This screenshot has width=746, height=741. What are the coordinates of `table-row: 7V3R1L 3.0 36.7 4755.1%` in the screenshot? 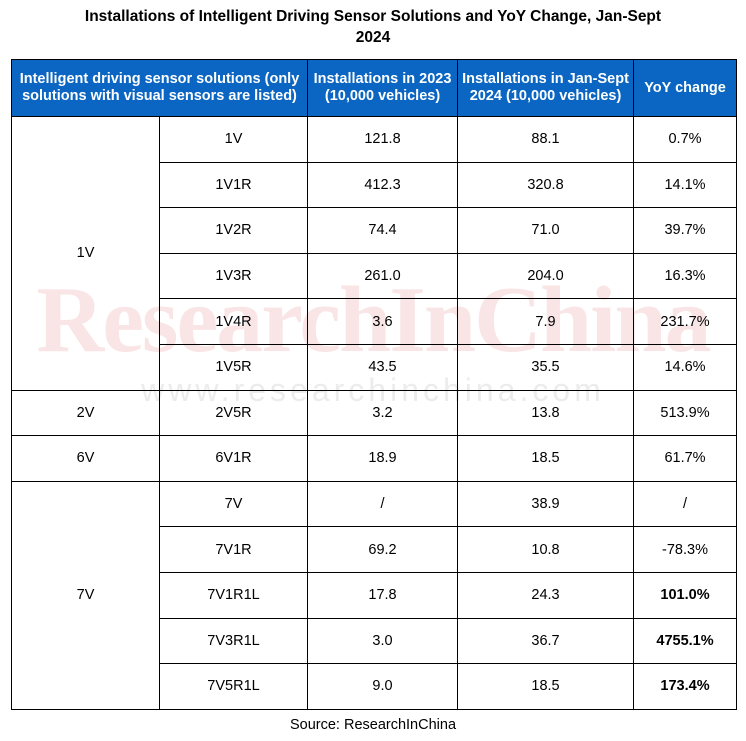 It's located at (375, 641).